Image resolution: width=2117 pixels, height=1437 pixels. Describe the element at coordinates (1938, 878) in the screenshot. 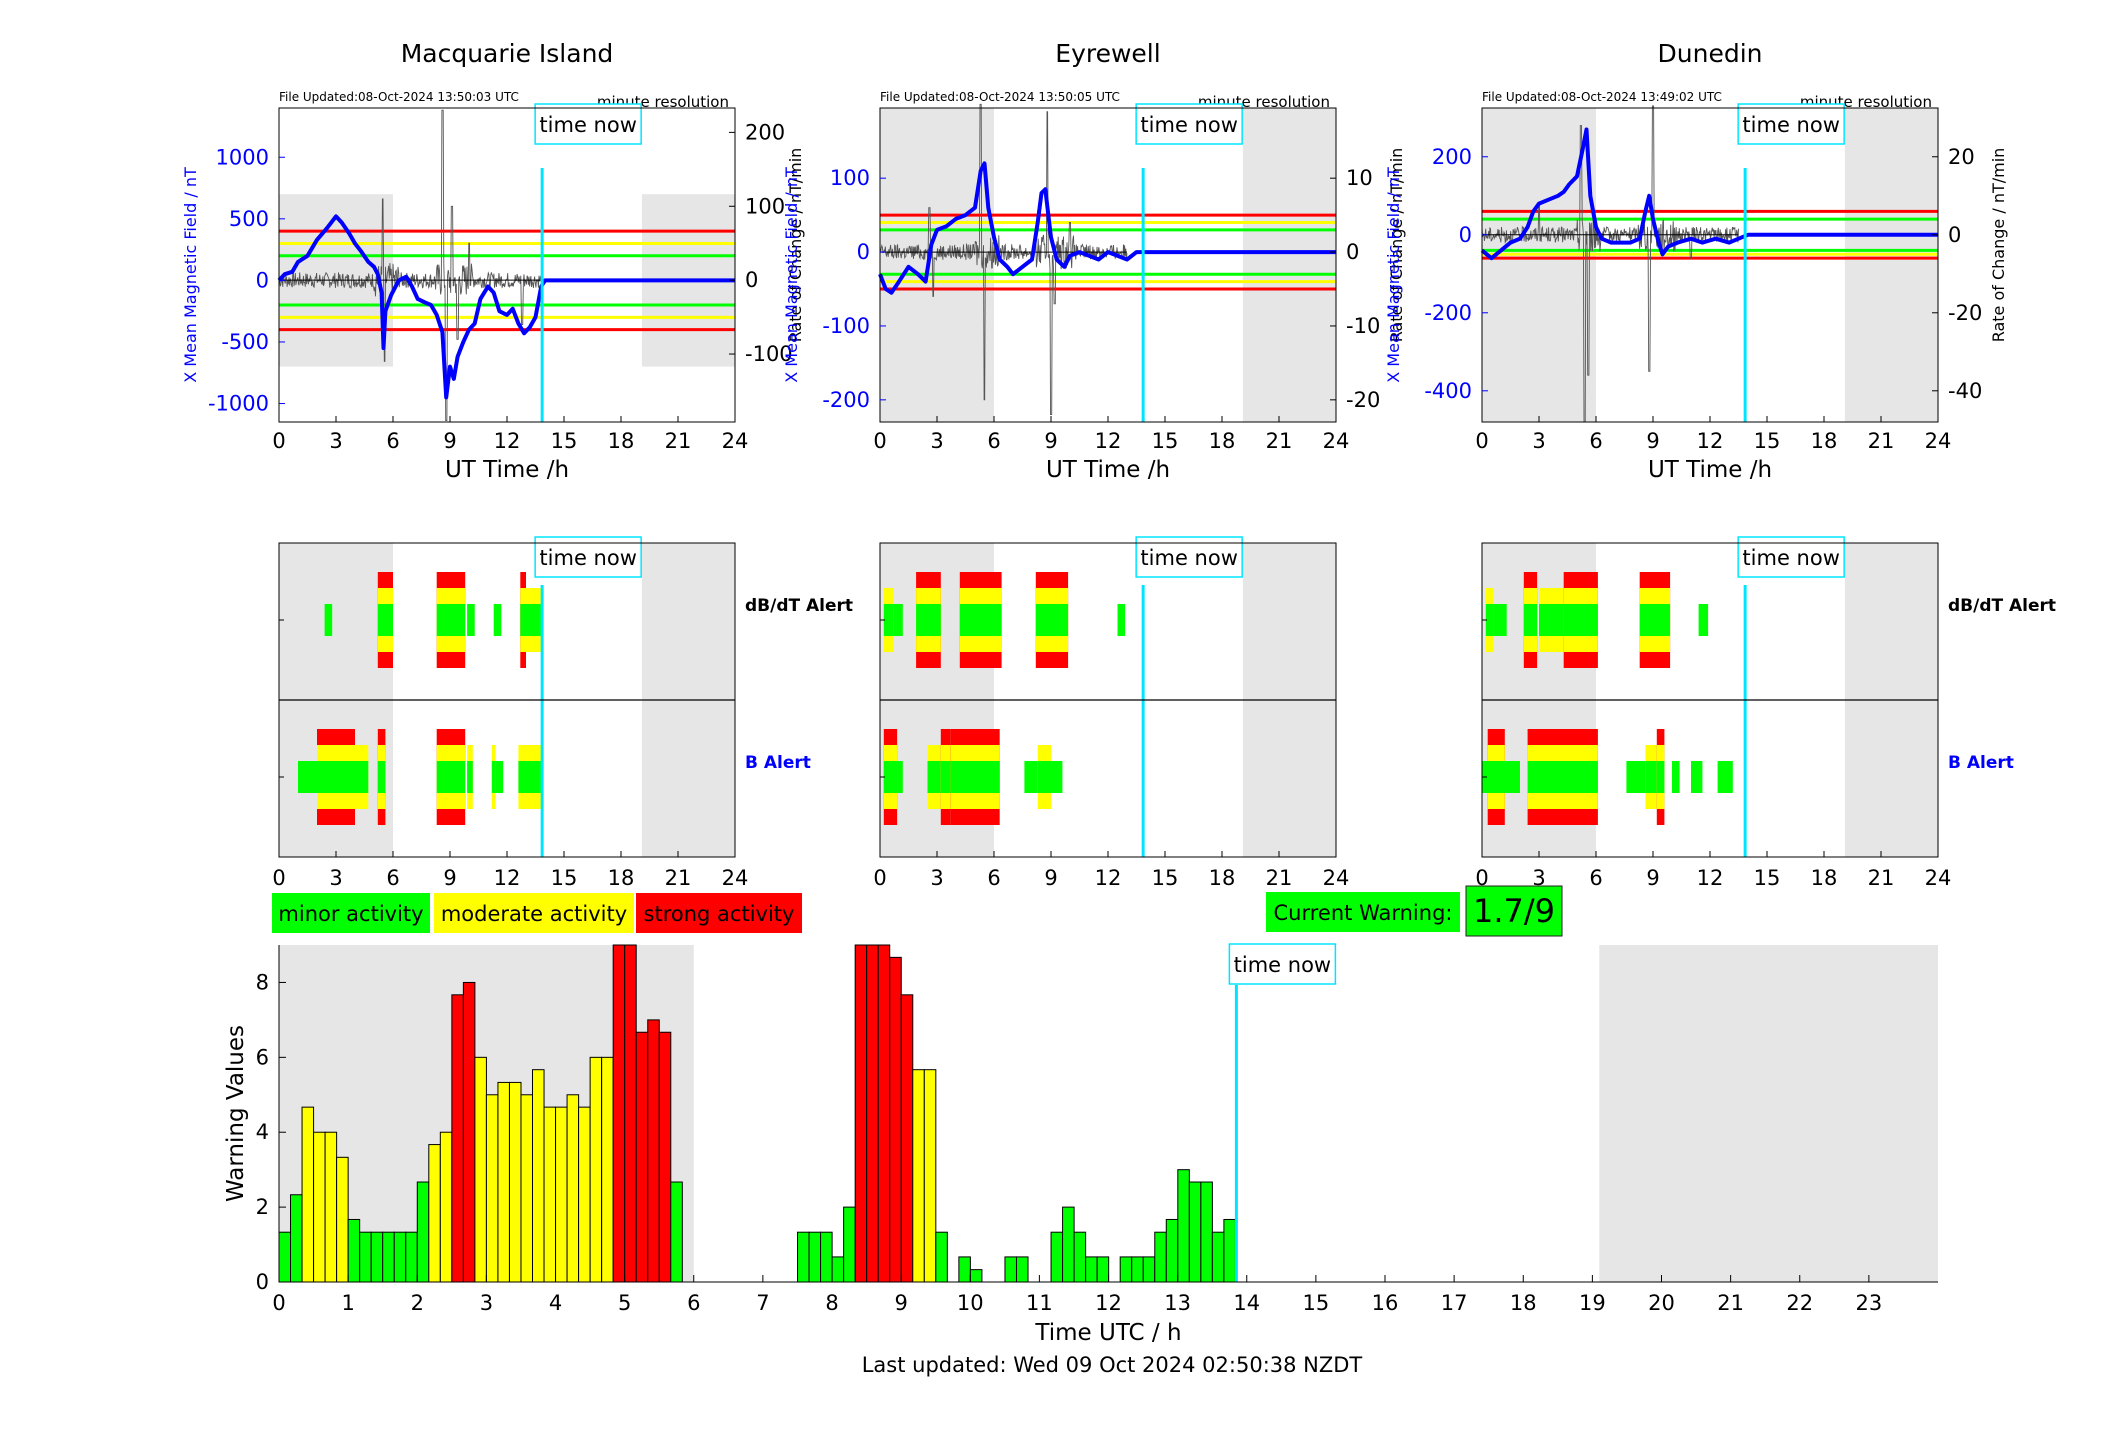

I see `x-tick-label: 24` at that location.